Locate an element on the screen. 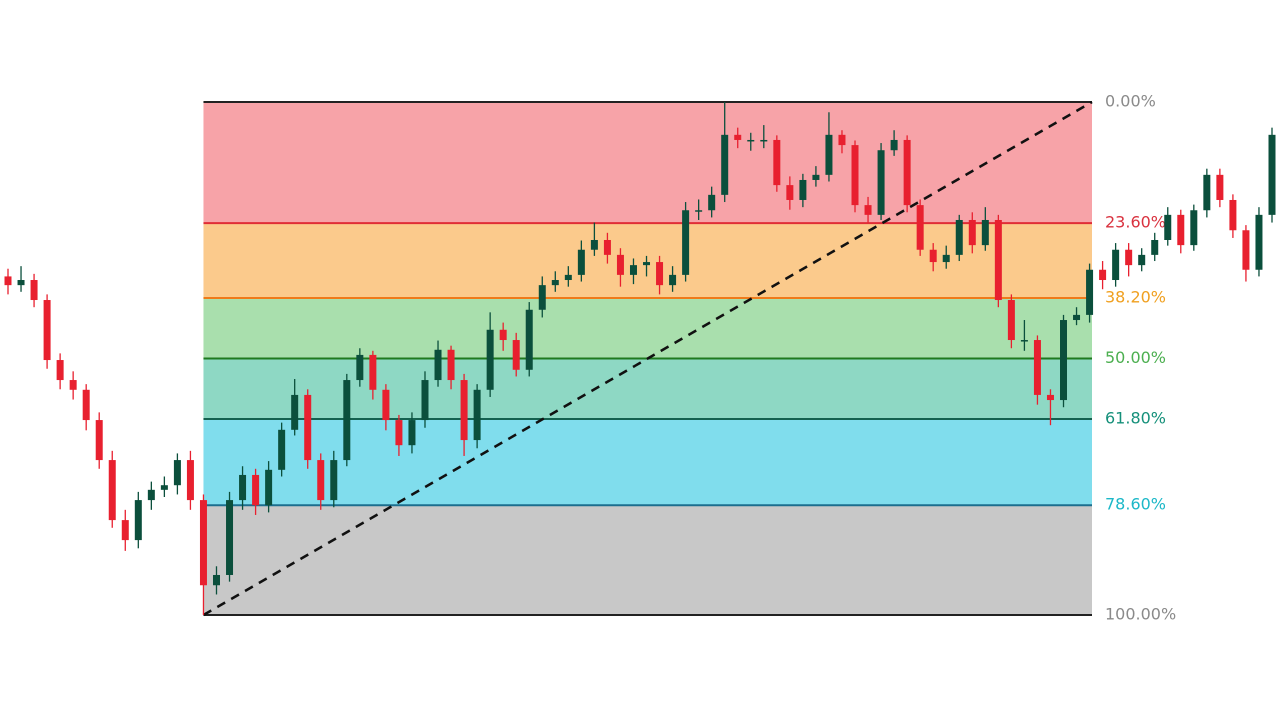  fib-label: 0.00% is located at coordinates (1130, 101).